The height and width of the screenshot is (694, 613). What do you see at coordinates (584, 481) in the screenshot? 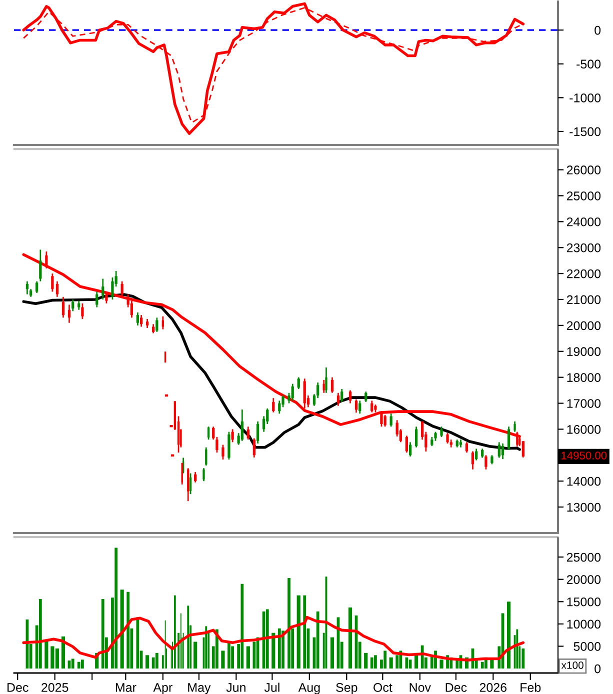
I see `y-tick-label: 14000` at bounding box center [584, 481].